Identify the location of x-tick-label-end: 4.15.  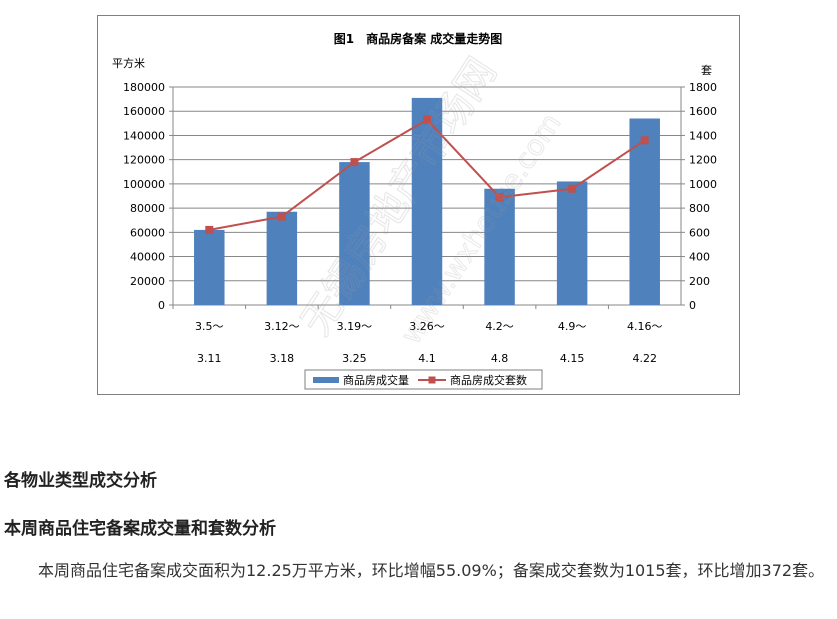
(572, 358).